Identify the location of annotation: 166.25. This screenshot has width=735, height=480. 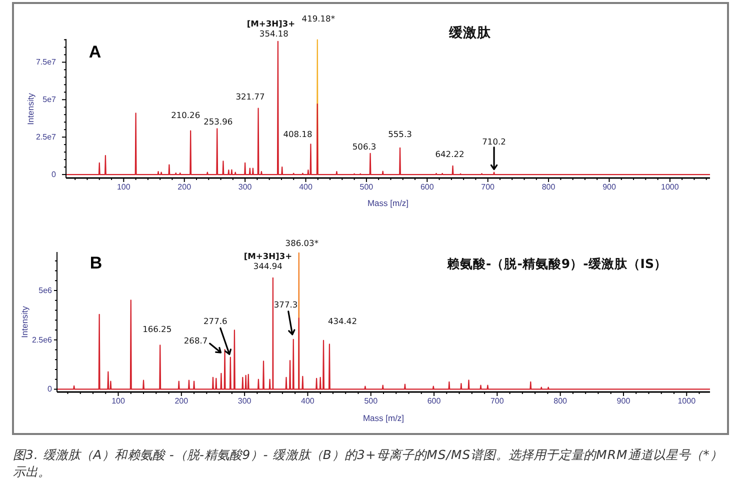
(157, 329).